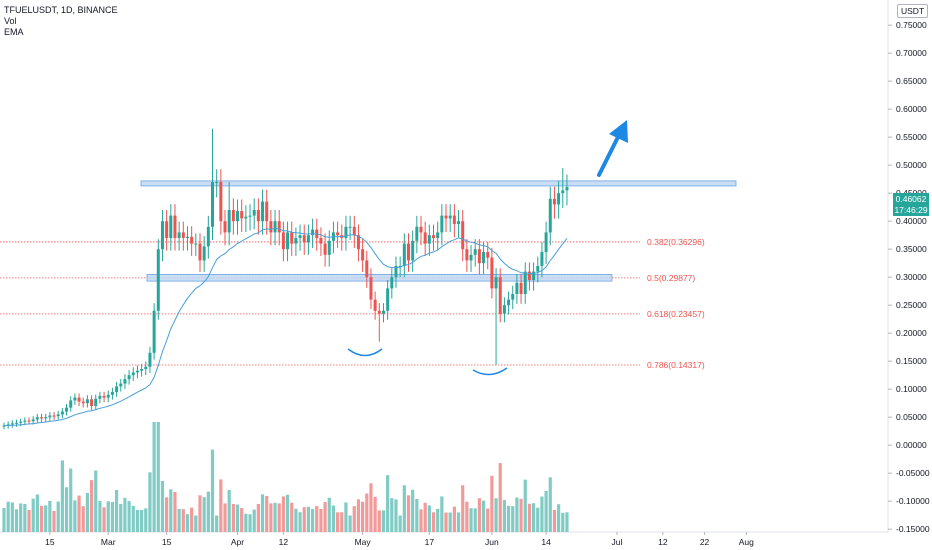 This screenshot has height=550, width=932. What do you see at coordinates (237, 542) in the screenshot?
I see `x-tick-label: Apr` at bounding box center [237, 542].